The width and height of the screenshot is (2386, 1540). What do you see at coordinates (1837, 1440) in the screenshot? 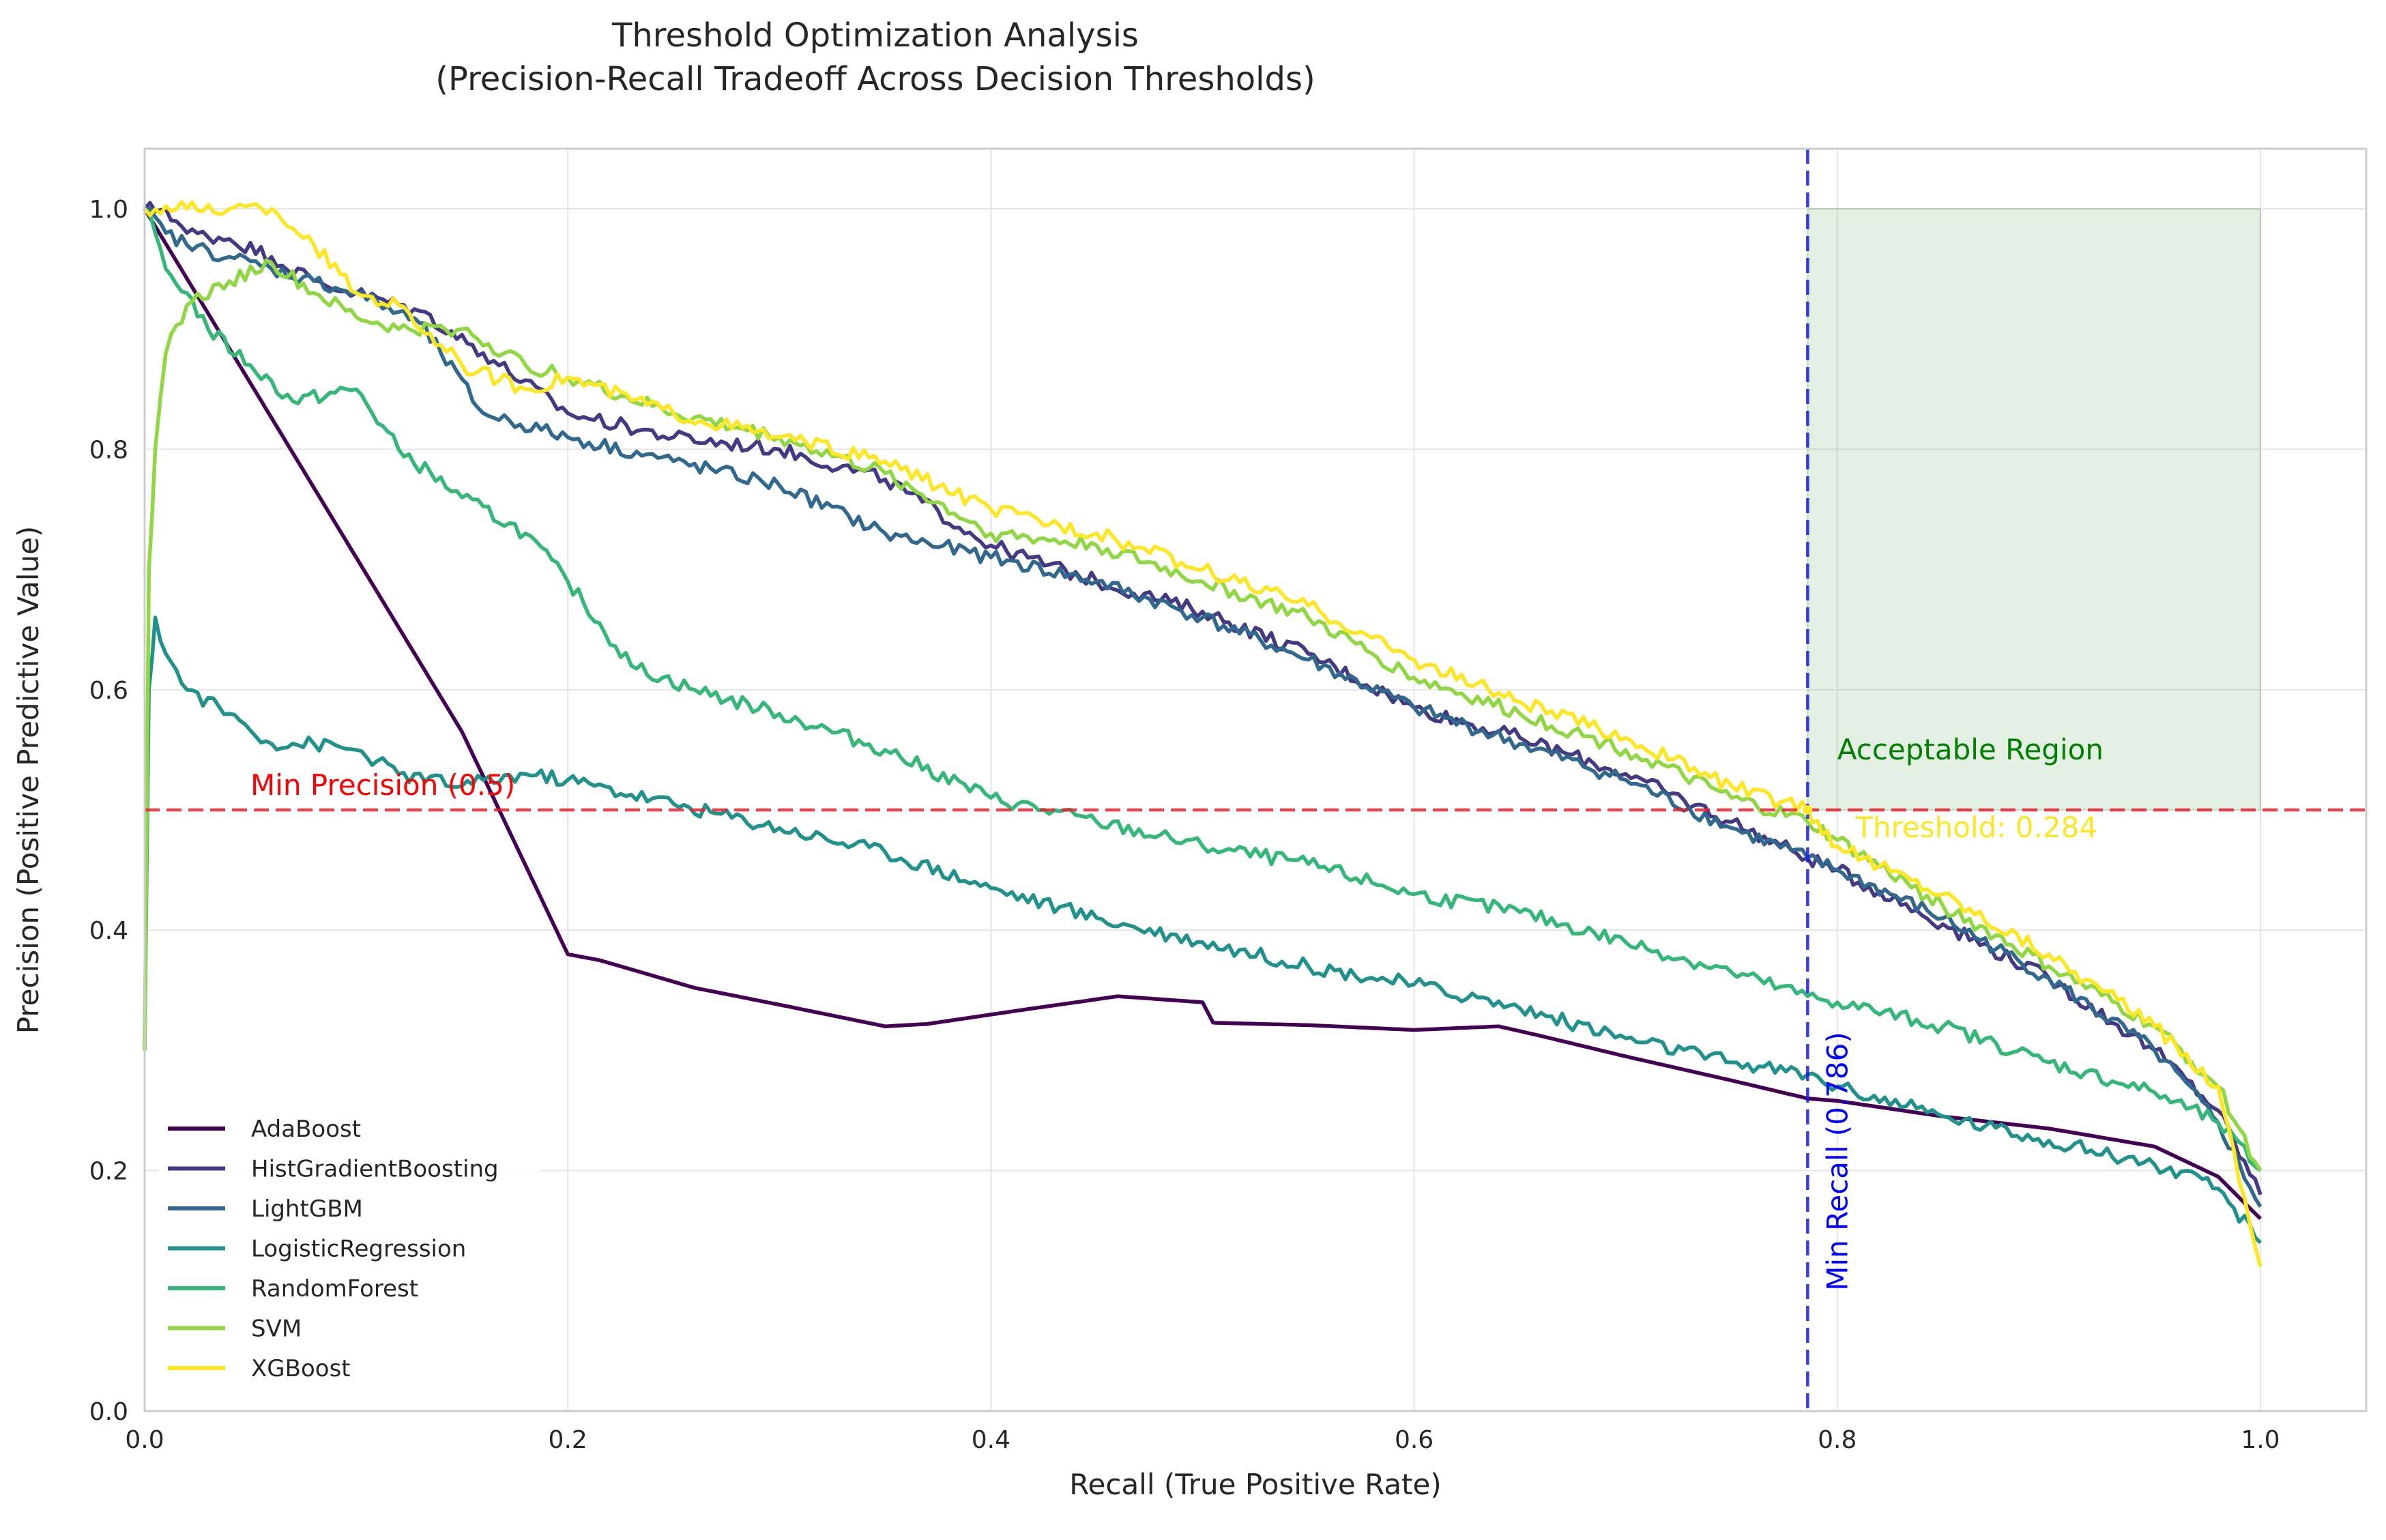
I see `x-tick-label-4: 0.8` at bounding box center [1837, 1440].